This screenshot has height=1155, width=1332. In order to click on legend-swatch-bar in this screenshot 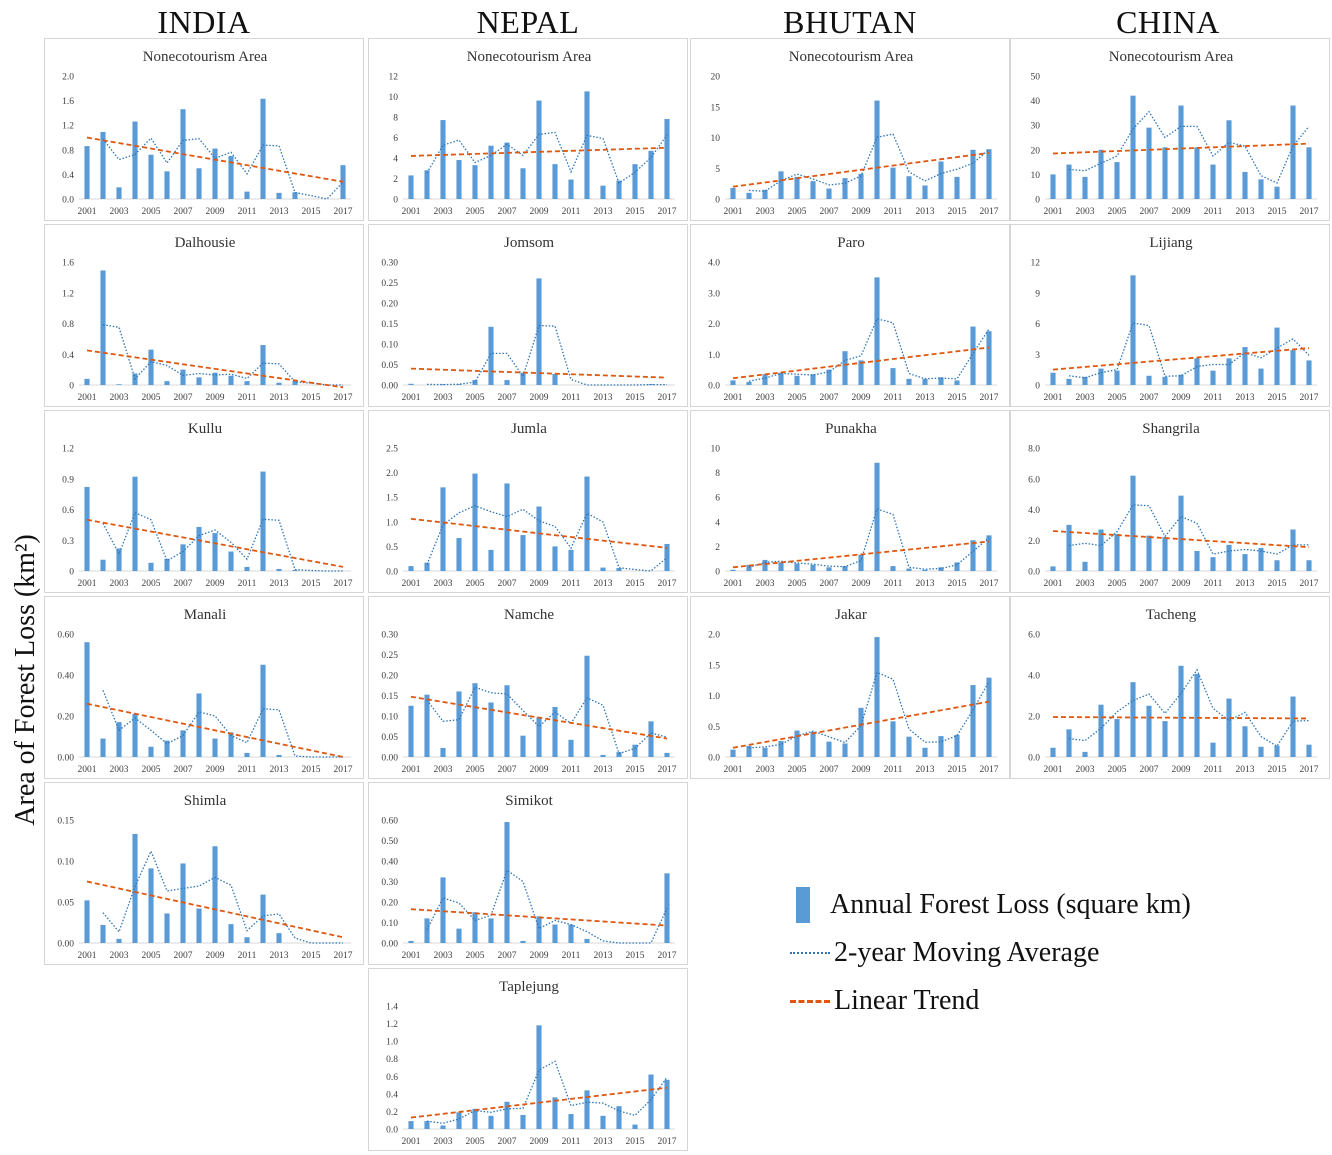, I will do `click(803, 905)`.